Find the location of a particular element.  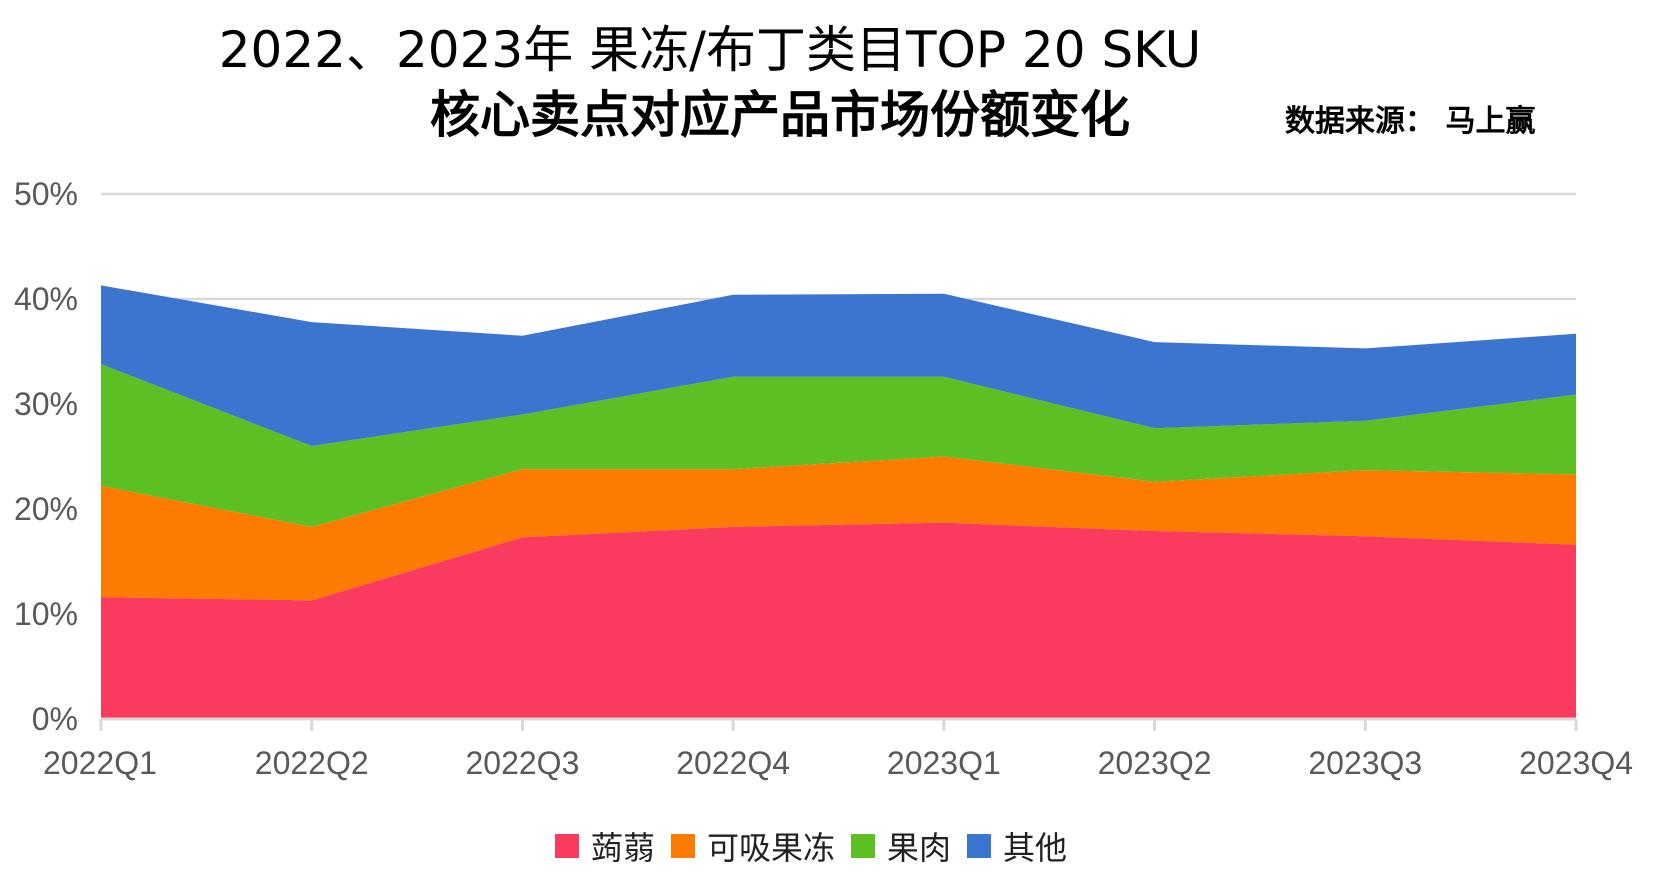

x-tick-label: 2023Q1 is located at coordinates (944, 763).